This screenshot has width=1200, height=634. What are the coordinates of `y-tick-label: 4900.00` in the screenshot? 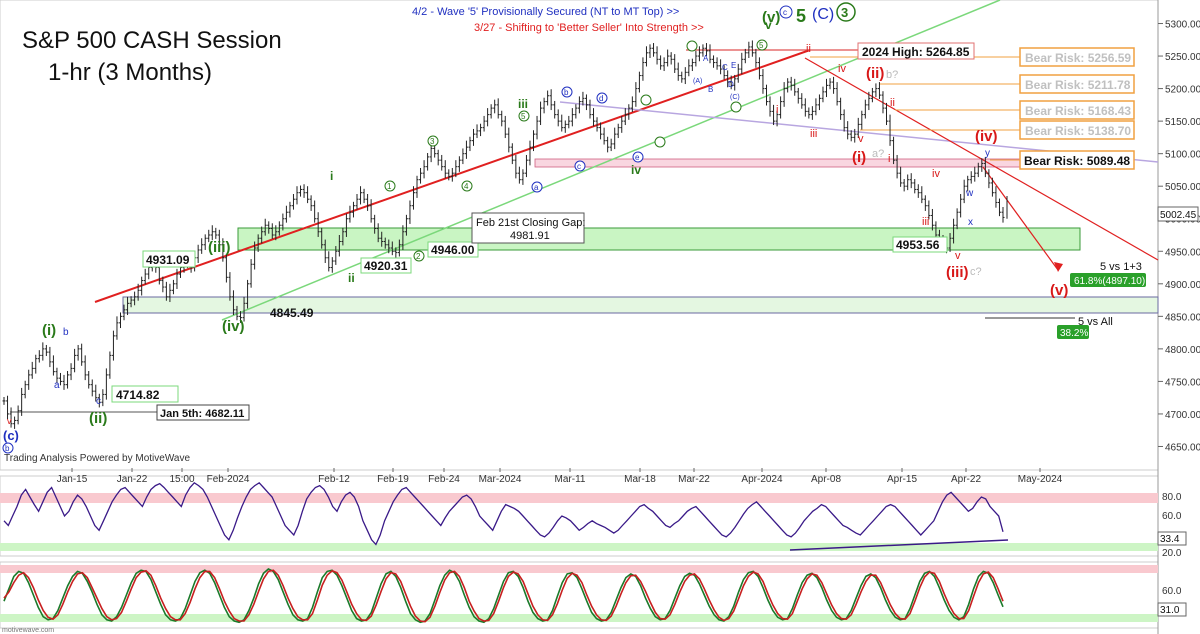 It's located at (1182, 285).